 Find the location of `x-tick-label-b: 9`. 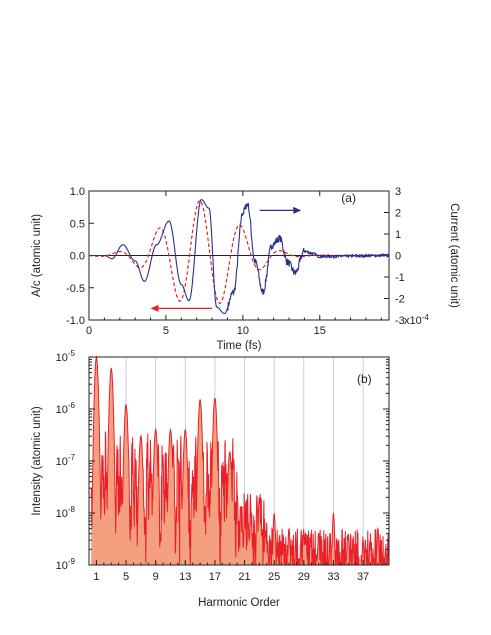

x-tick-label-b: 9 is located at coordinates (156, 577).